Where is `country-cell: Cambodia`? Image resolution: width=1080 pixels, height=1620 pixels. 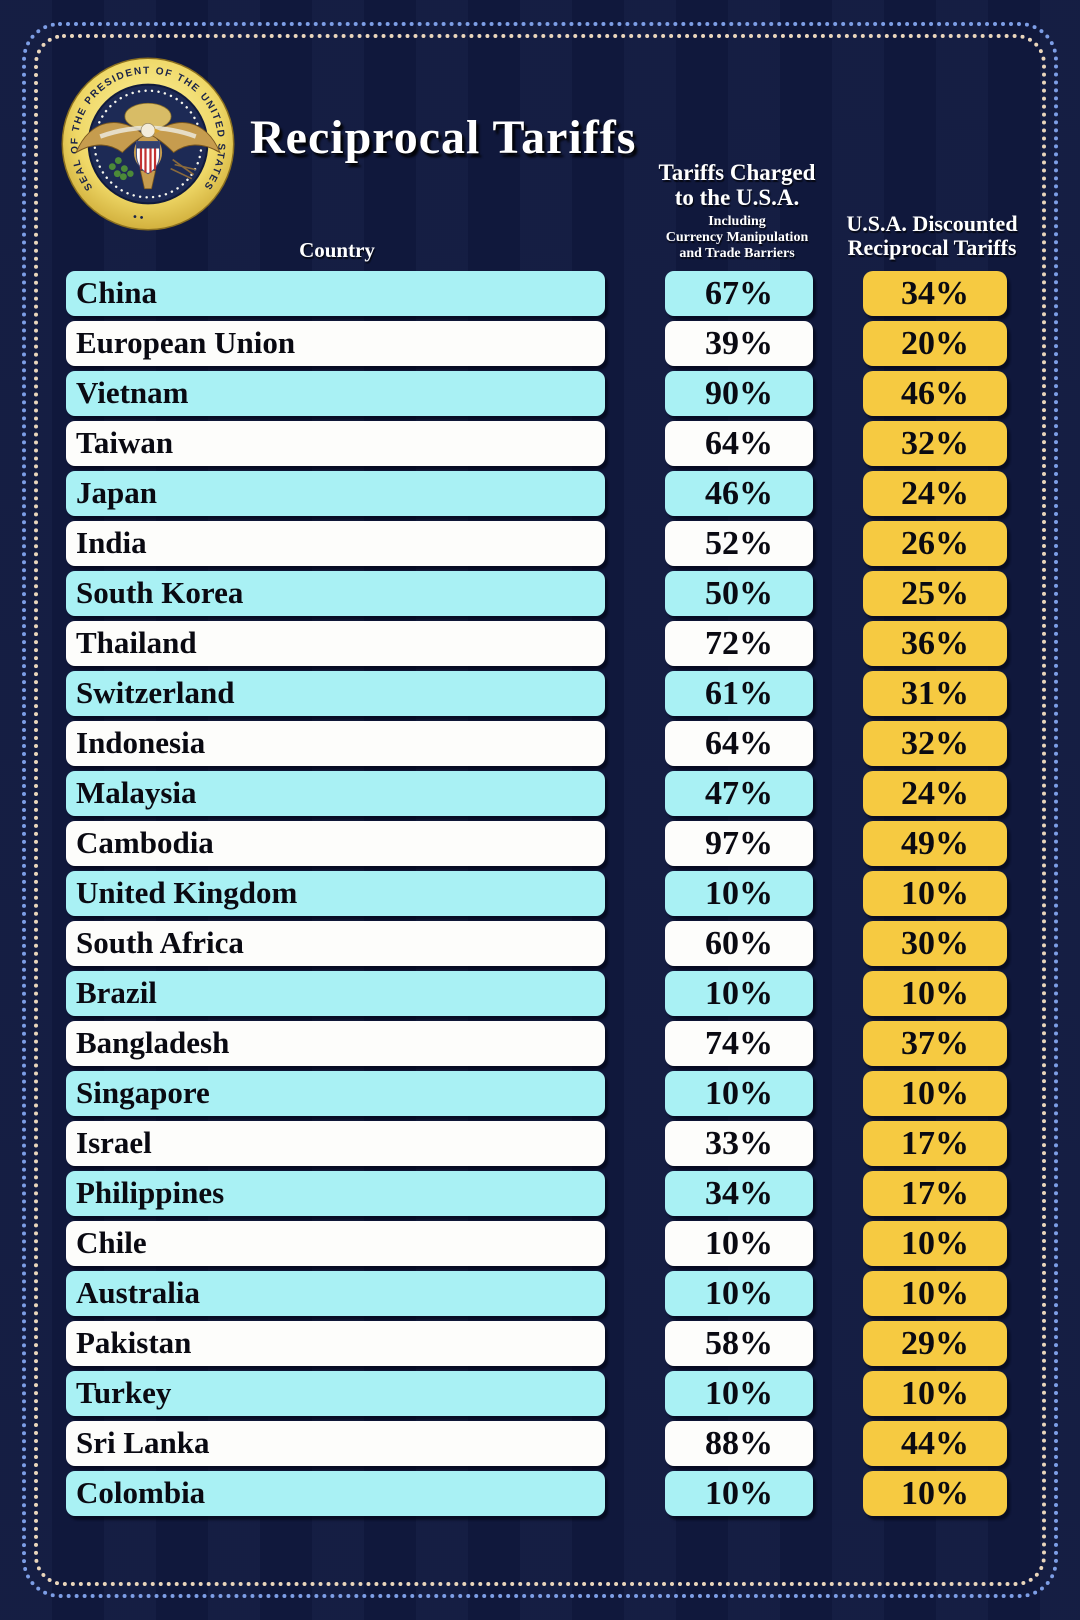
country-cell: Cambodia is located at coordinates (335, 843).